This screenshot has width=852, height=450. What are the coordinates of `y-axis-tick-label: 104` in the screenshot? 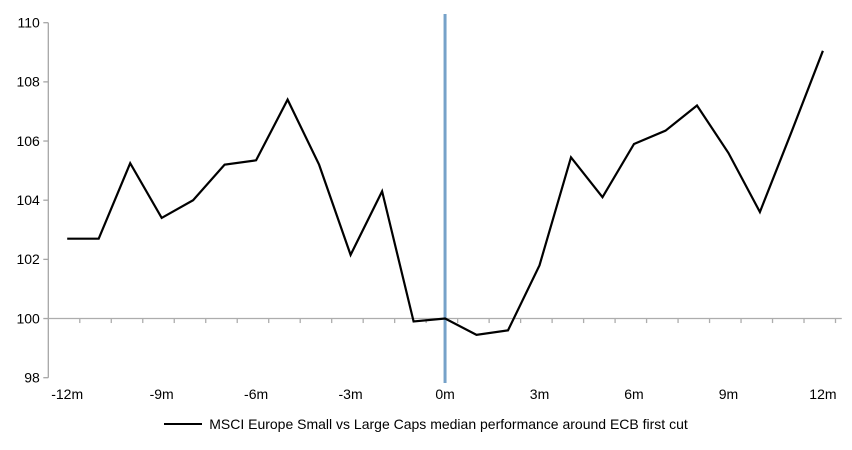 It's located at (28, 200).